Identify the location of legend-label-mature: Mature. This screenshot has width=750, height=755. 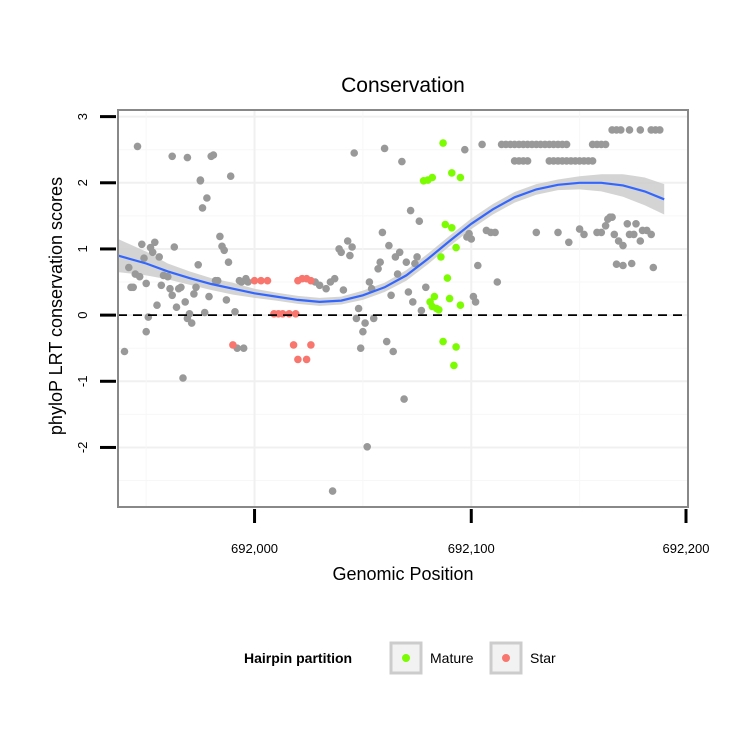
(452, 658).